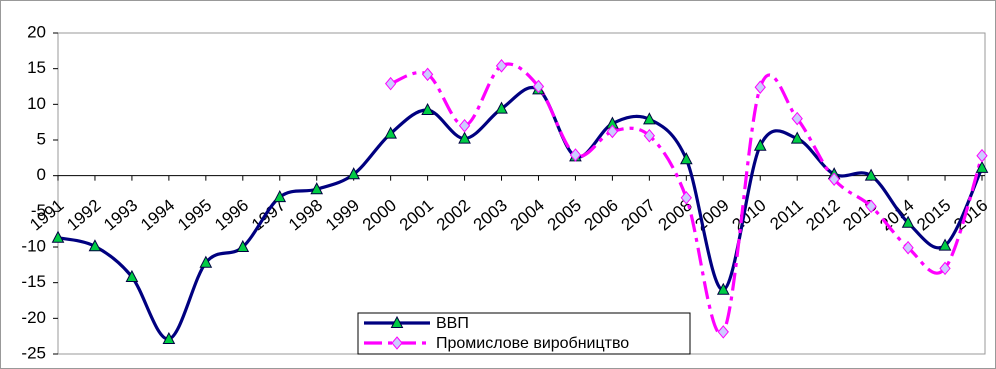 Image resolution: width=996 pixels, height=369 pixels. I want to click on y-tick-label: 20, so click(36, 31).